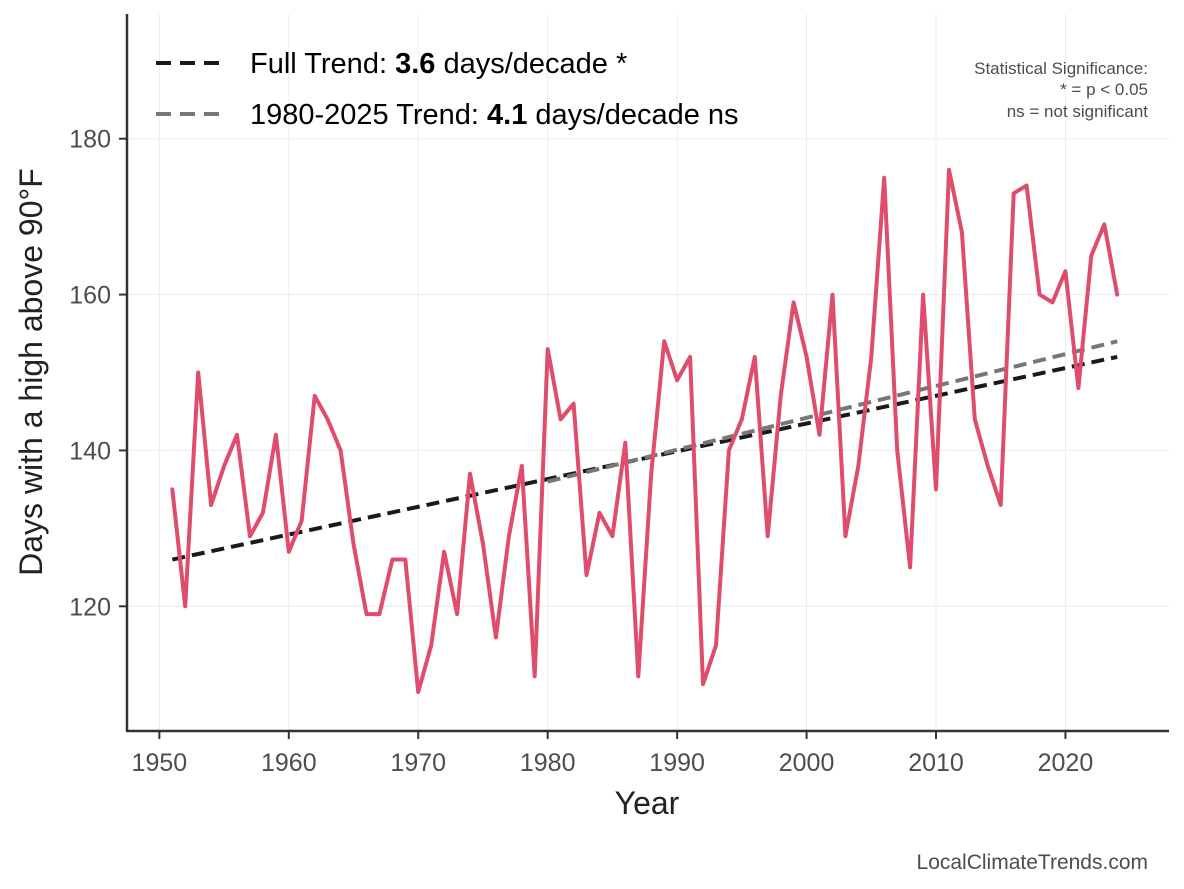  Describe the element at coordinates (90, 451) in the screenshot. I see `y-tick-label: 140` at that location.